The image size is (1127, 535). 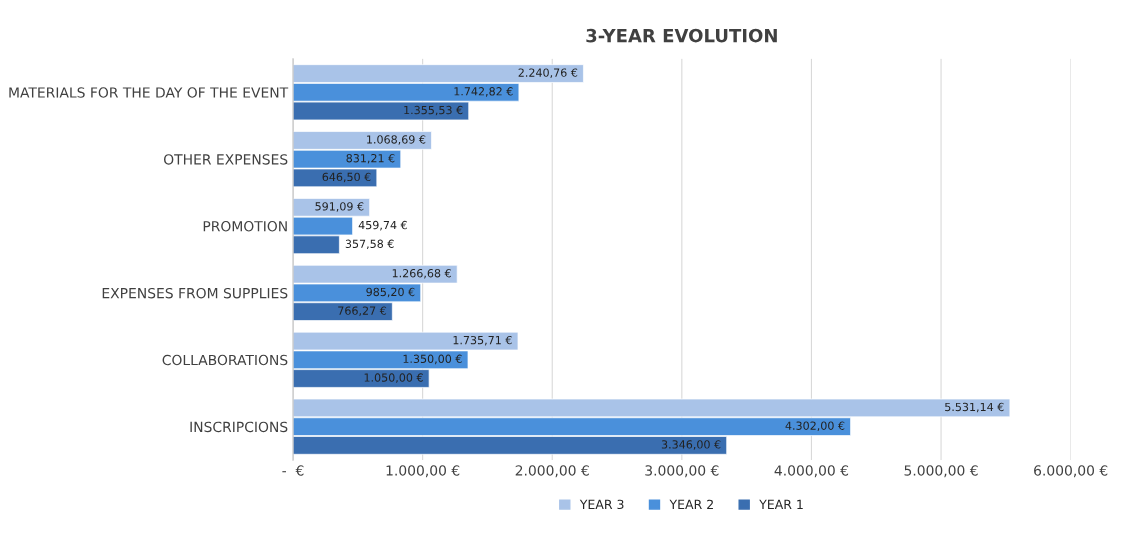 I want to click on x-tick-label: 1.000,00 €, so click(x=423, y=471).